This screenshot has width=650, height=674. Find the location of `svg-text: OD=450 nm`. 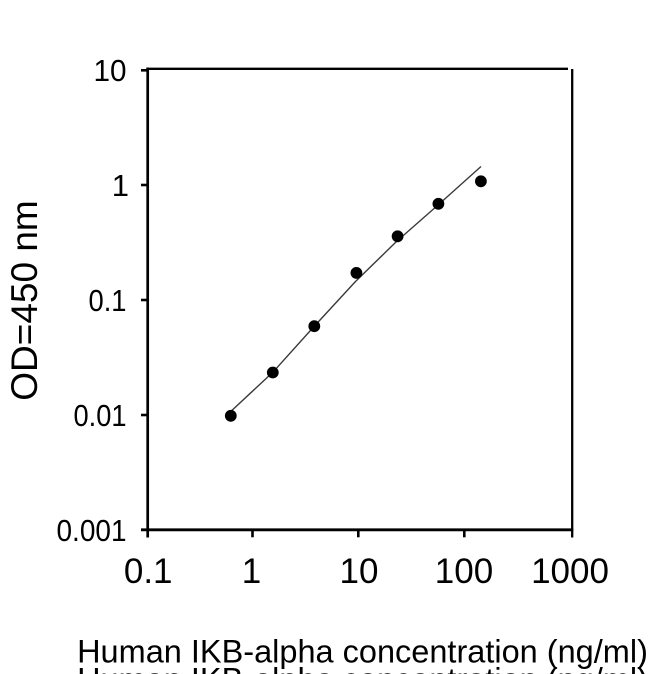

svg-text: OD=450 nm is located at coordinates (24, 300).